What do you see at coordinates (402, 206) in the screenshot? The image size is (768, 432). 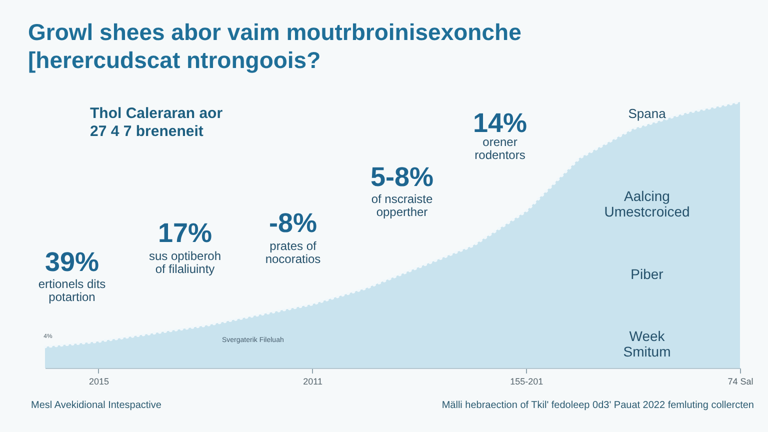 I see `annotation: of nscraiste opperther` at bounding box center [402, 206].